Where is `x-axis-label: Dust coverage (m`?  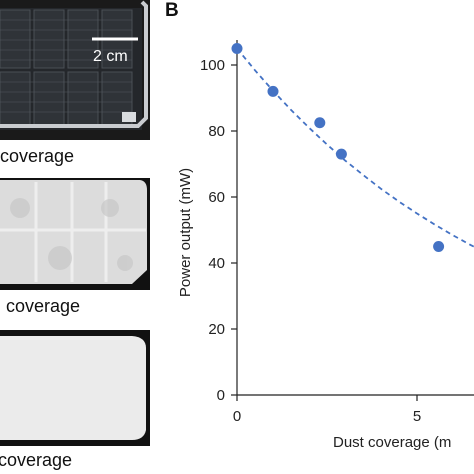 x-axis-label: Dust coverage (m is located at coordinates (392, 442).